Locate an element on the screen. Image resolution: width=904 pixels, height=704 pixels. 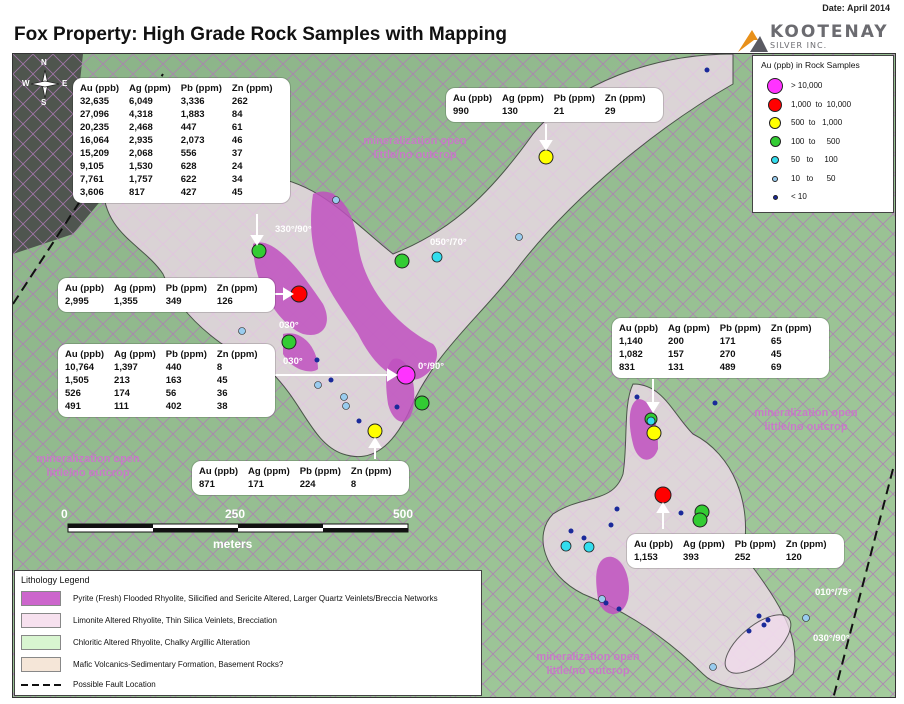
assay-value: 16,064 is located at coordinates (95, 140).